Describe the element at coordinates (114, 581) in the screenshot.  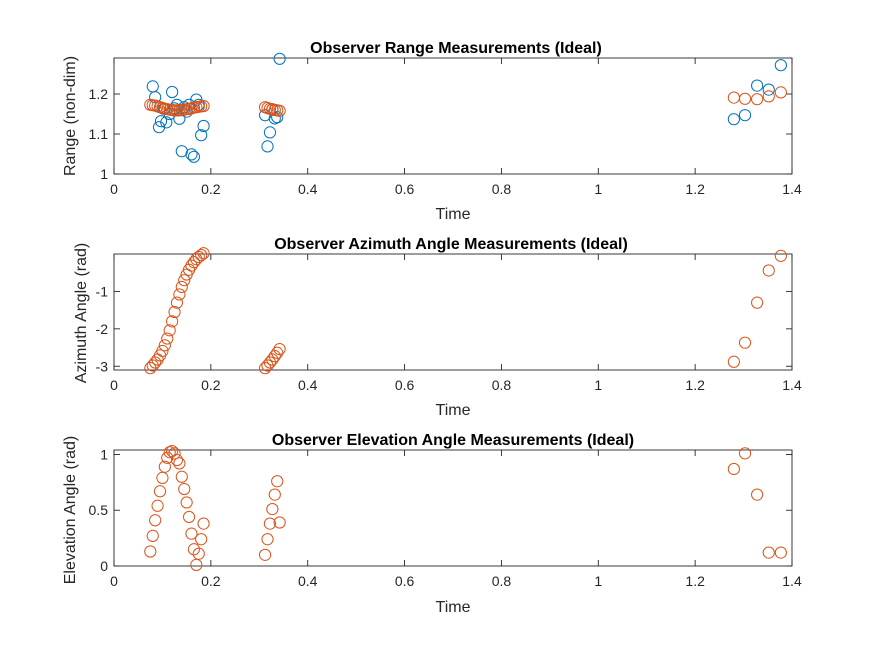
I see `elevation-x-tick-label: 0` at that location.